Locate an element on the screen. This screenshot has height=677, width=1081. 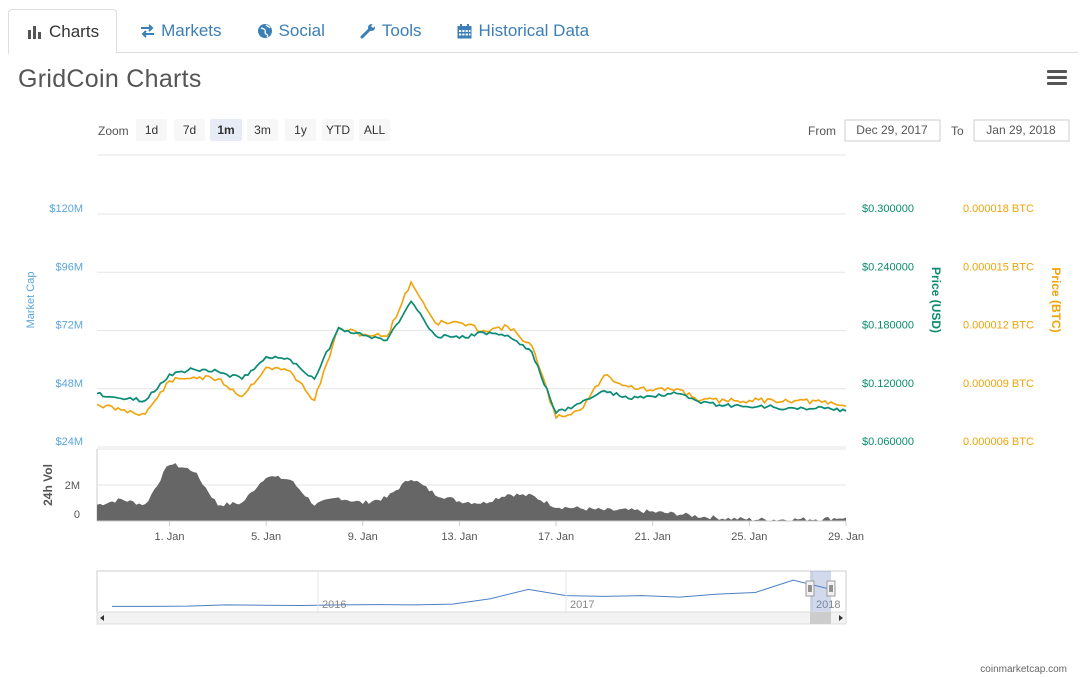
chart-tabs: Charts Markets Social Tools Historical Data is located at coordinates (543, 31).